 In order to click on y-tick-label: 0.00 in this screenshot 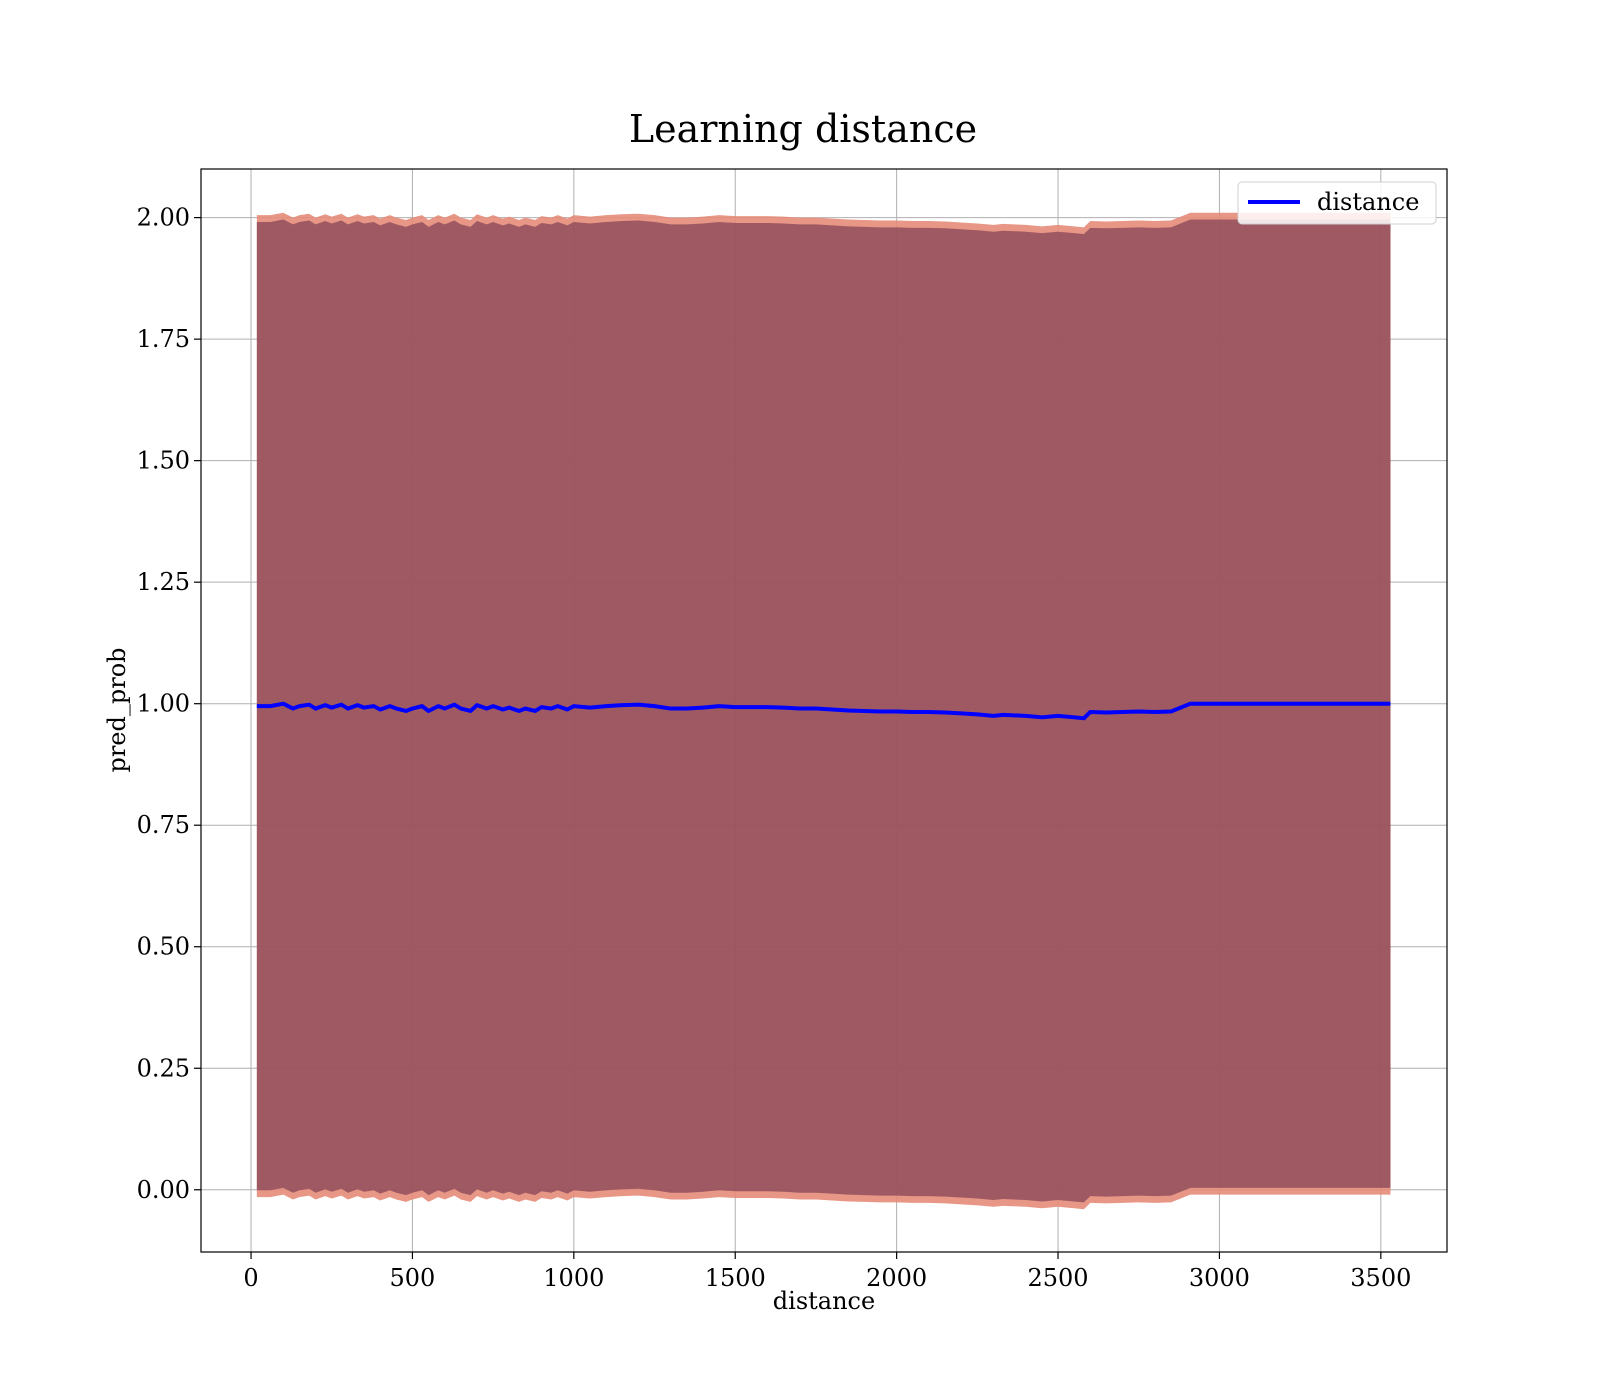, I will do `click(163, 1190)`.